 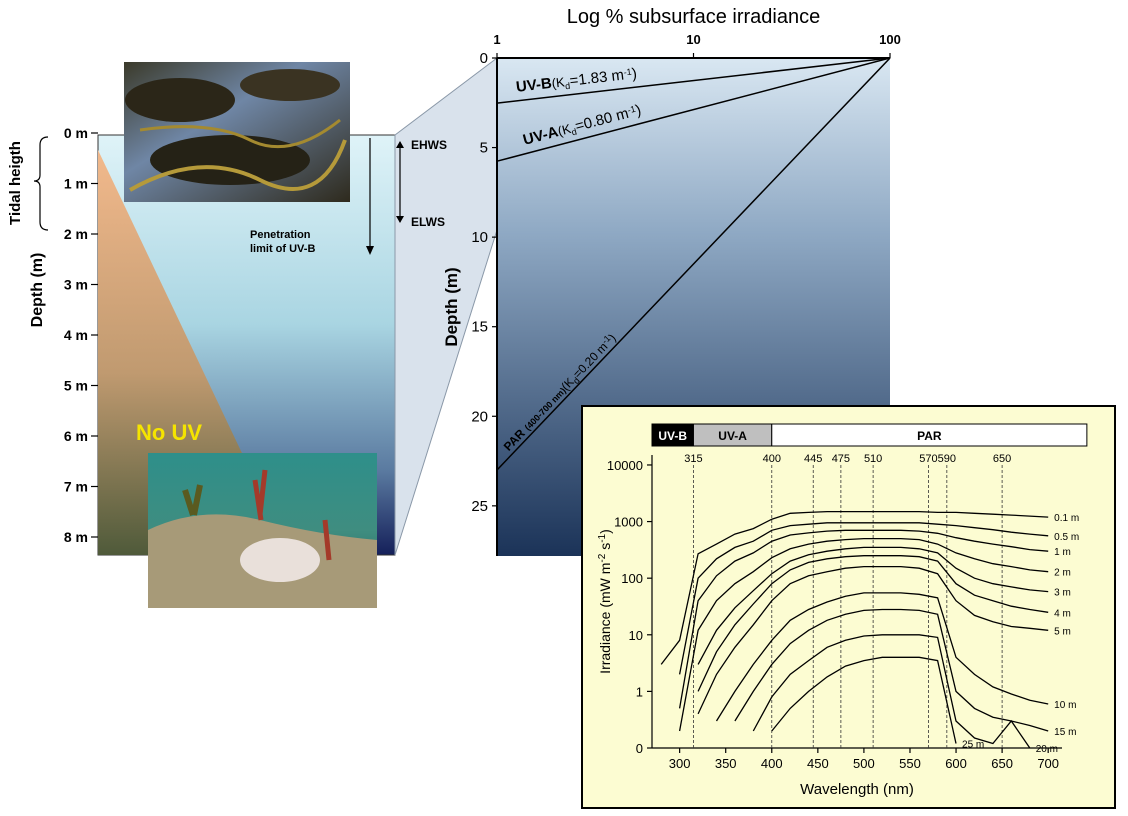 What do you see at coordinates (772, 459) in the screenshot?
I see `reference-label: 400` at bounding box center [772, 459].